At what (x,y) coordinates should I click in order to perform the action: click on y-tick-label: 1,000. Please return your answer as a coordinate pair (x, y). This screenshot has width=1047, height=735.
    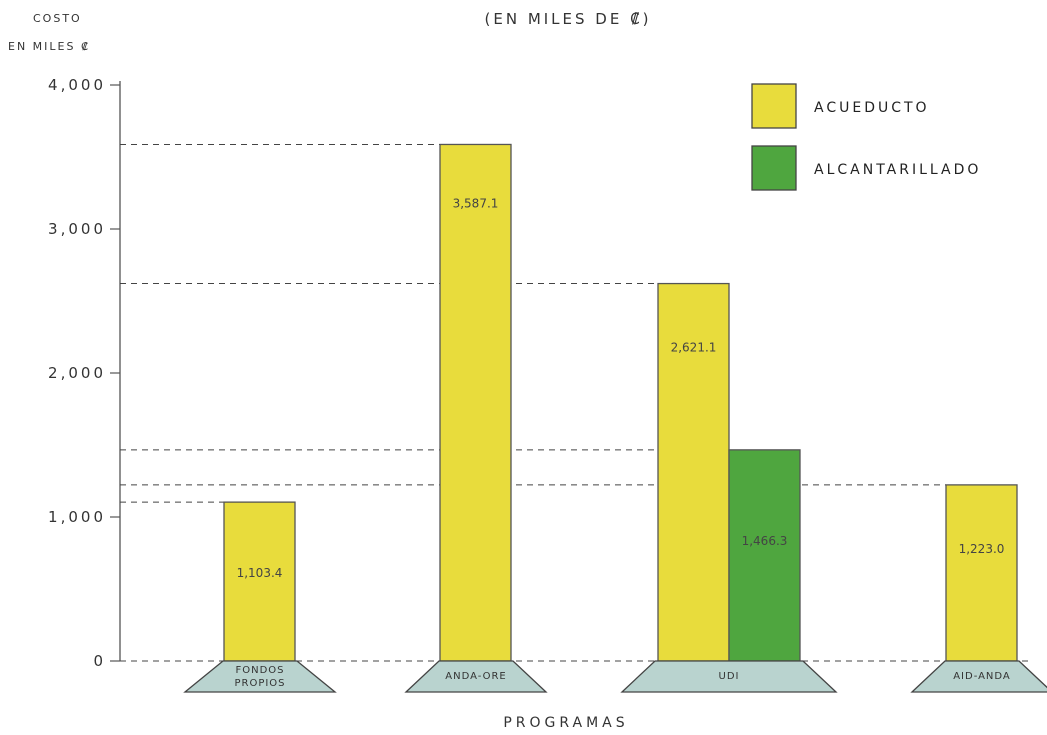
    Looking at the image, I should click on (77, 517).